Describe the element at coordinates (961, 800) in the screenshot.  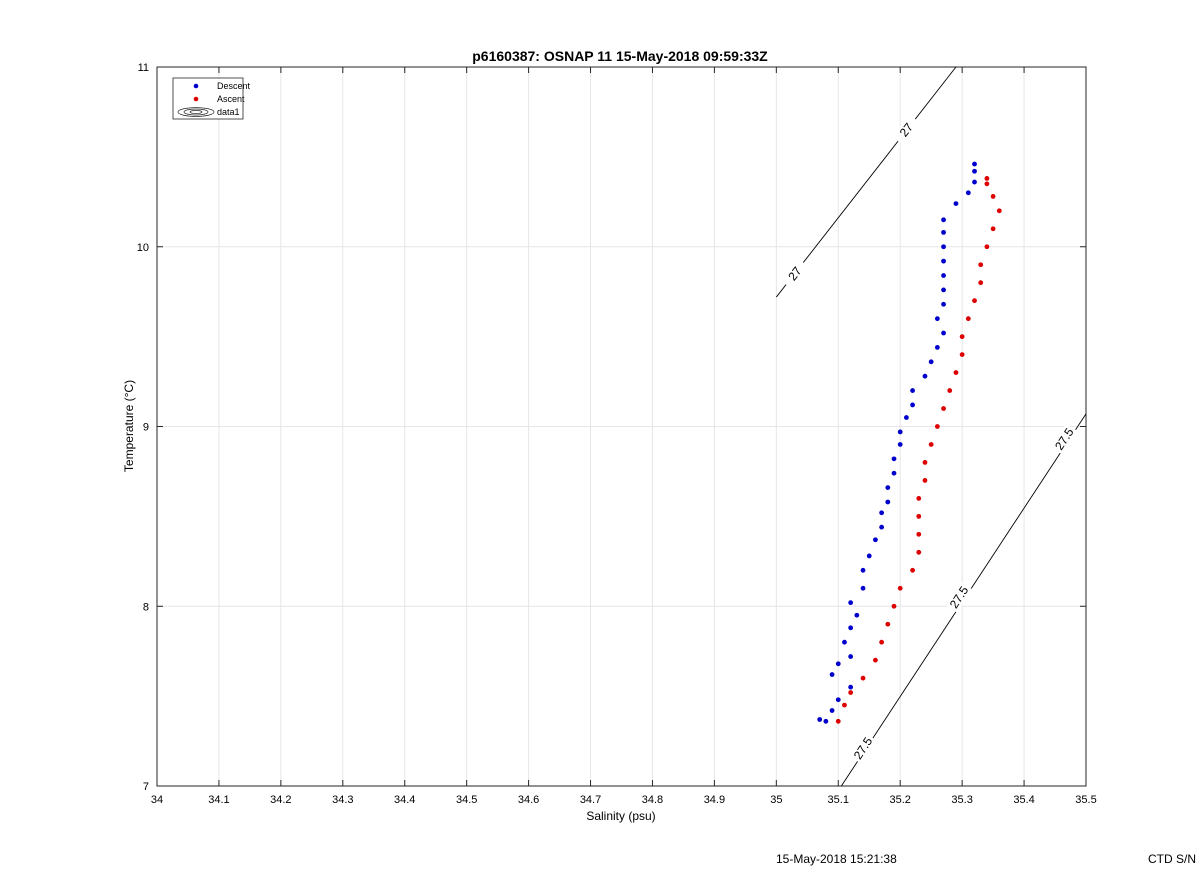
I see `x-tick-label: 35.3` at that location.